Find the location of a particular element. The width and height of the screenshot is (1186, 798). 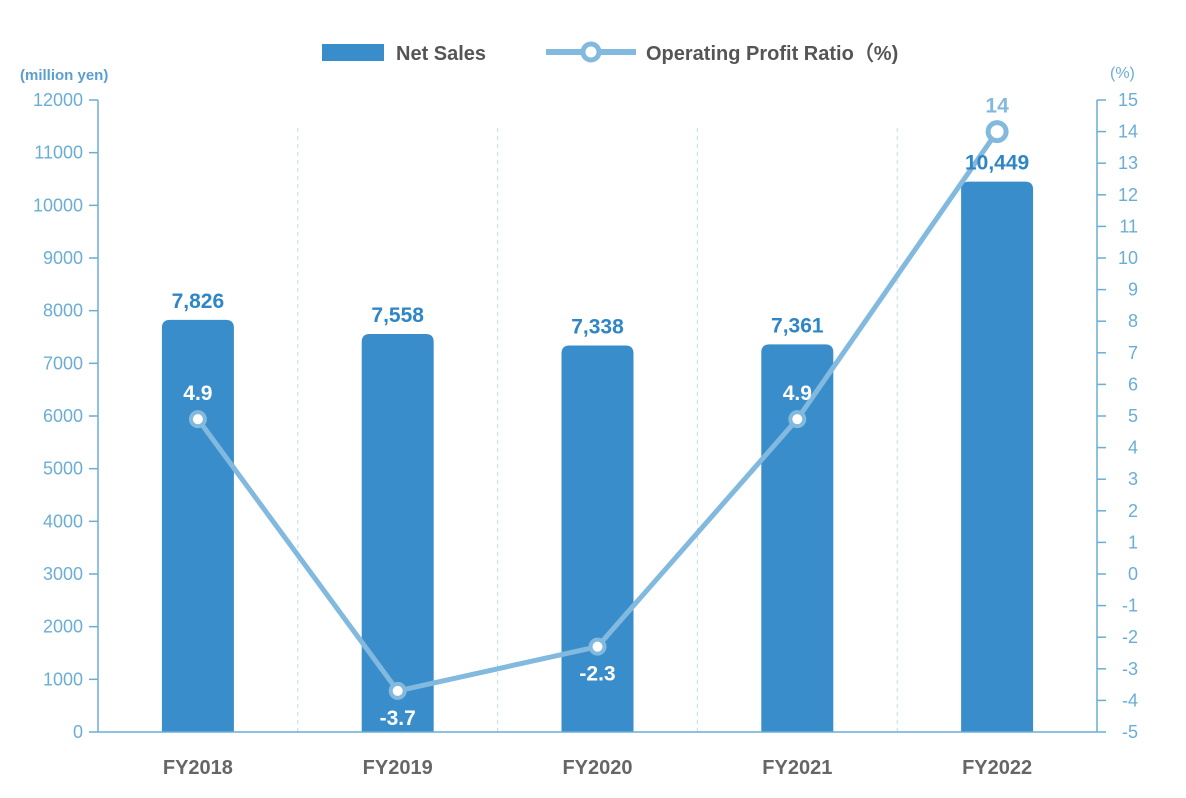

left-axis-tick-label: 5000 is located at coordinates (63, 469).